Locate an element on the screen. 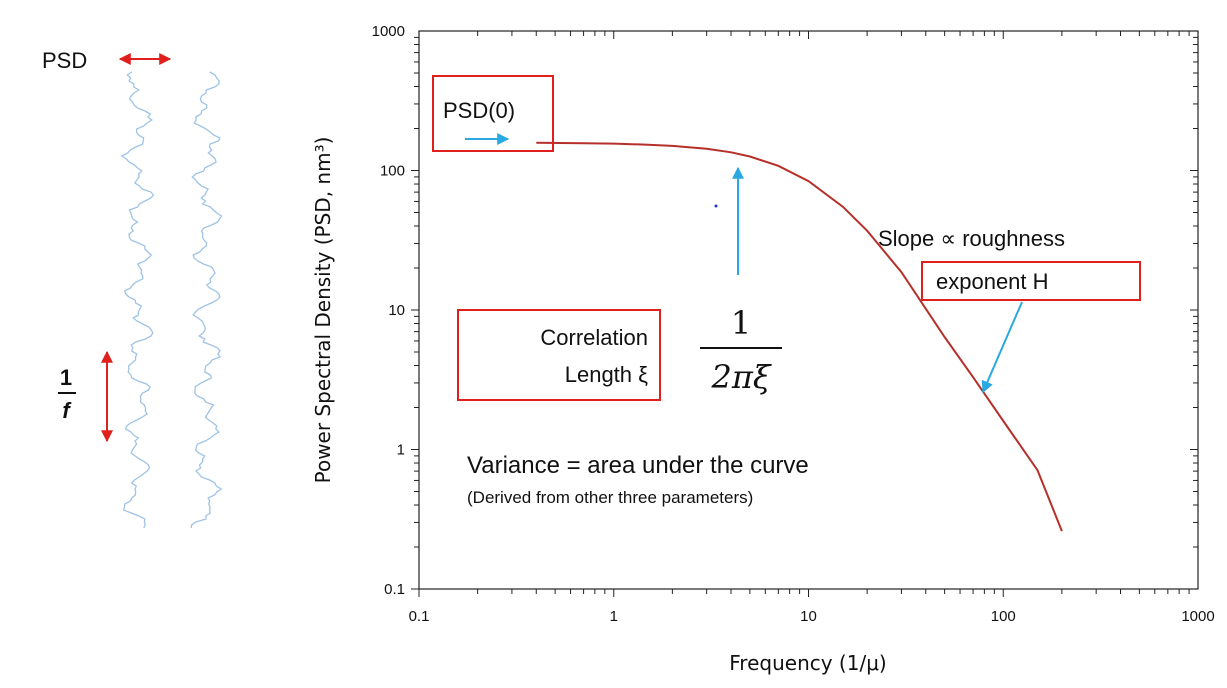 Image resolution: width=1227 pixels, height=688 pixels. derived-text: (Derived from other three parameters) is located at coordinates (610, 497).